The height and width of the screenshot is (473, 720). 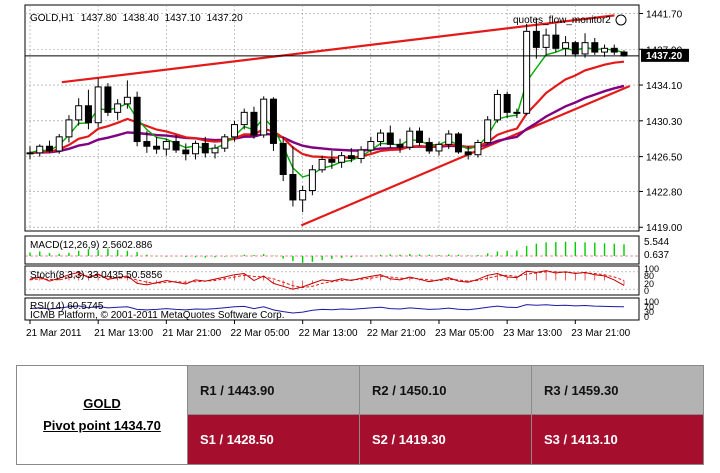 I want to click on stochastic-lines, so click(x=332, y=280).